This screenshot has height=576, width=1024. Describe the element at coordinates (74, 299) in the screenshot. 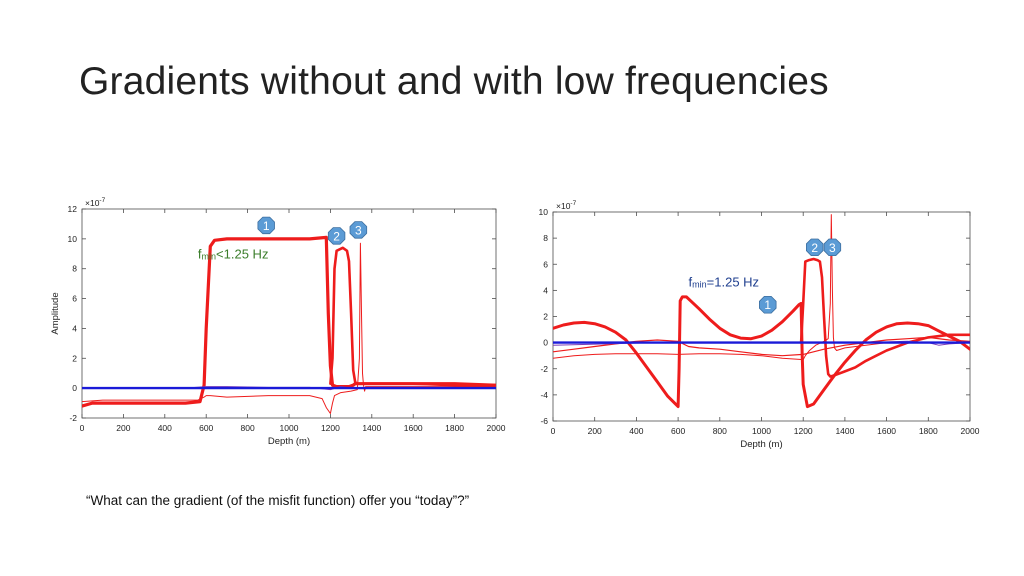

I see `y-tick-label: 6` at that location.